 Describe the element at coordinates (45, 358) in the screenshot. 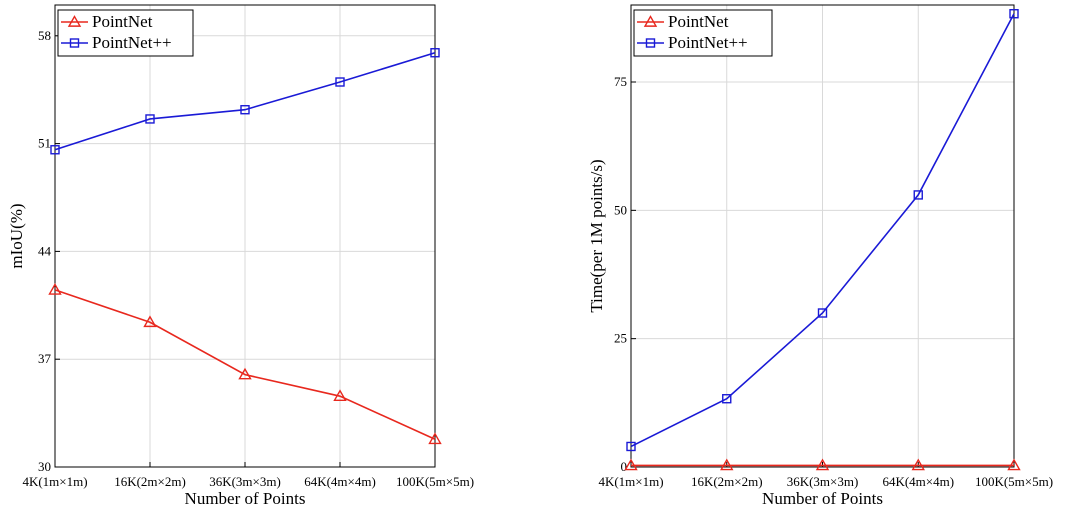

I see `y-tick-label: 37` at that location.